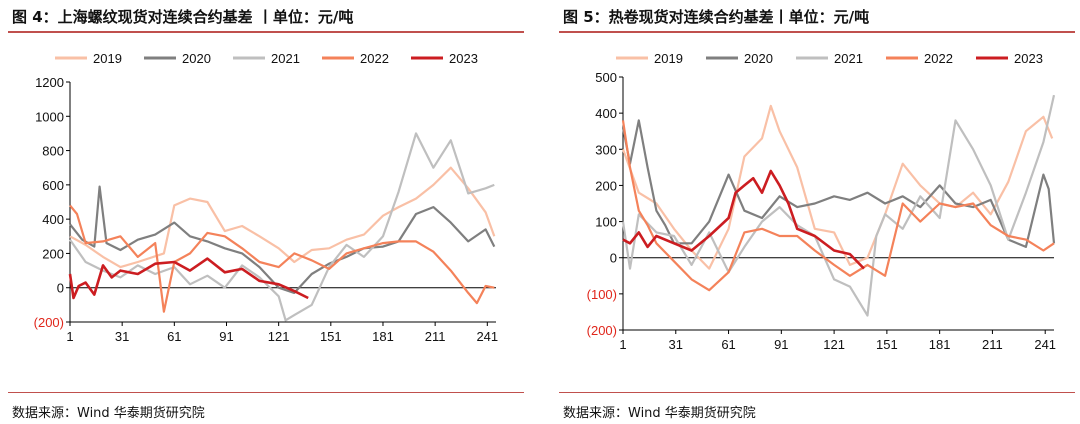 Image resolution: width=1080 pixels, height=424 pixels. I want to click on y-tick-label: 100, so click(606, 222).